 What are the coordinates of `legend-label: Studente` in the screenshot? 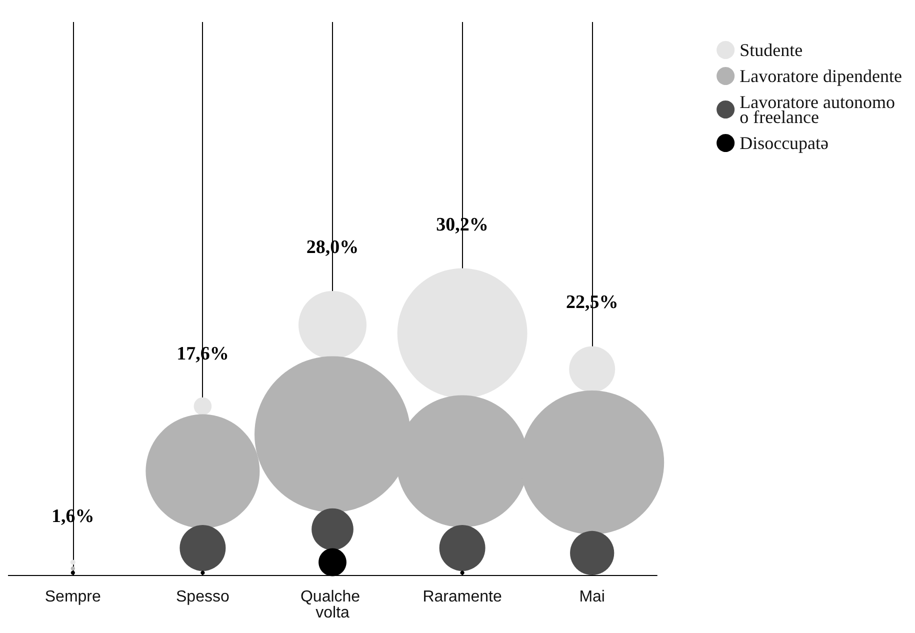 It's located at (771, 50).